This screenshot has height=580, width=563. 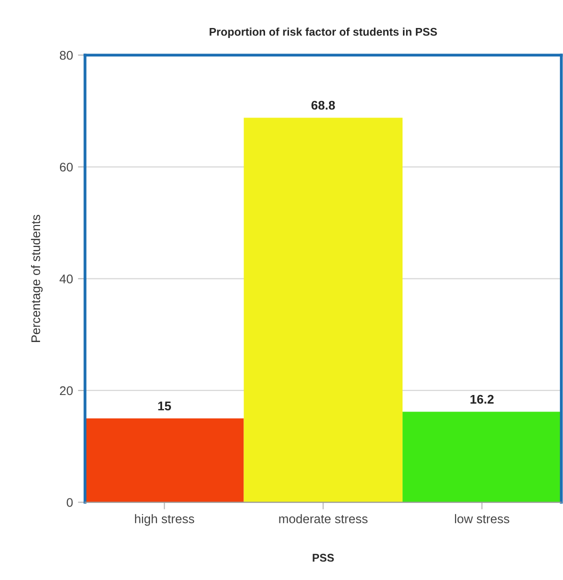 What do you see at coordinates (323, 105) in the screenshot?
I see `data-label: 68.8` at bounding box center [323, 105].